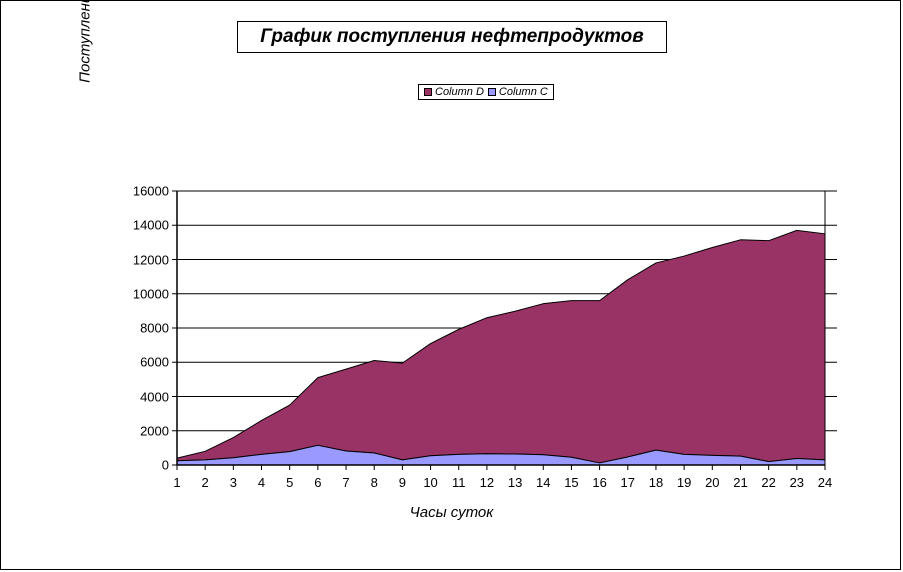  Describe the element at coordinates (150, 294) in the screenshot. I see `y-tick-label: 10000` at that location.